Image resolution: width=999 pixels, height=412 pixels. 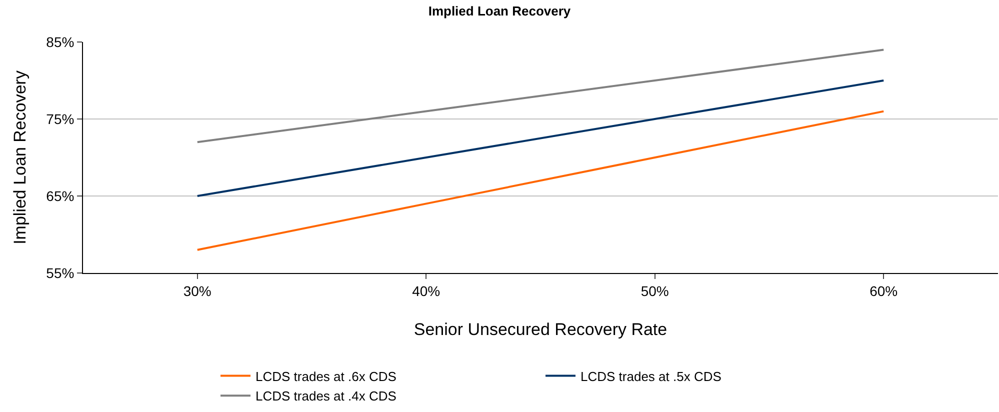 I want to click on chart-title: Implied Loan Recovery, so click(x=500, y=10).